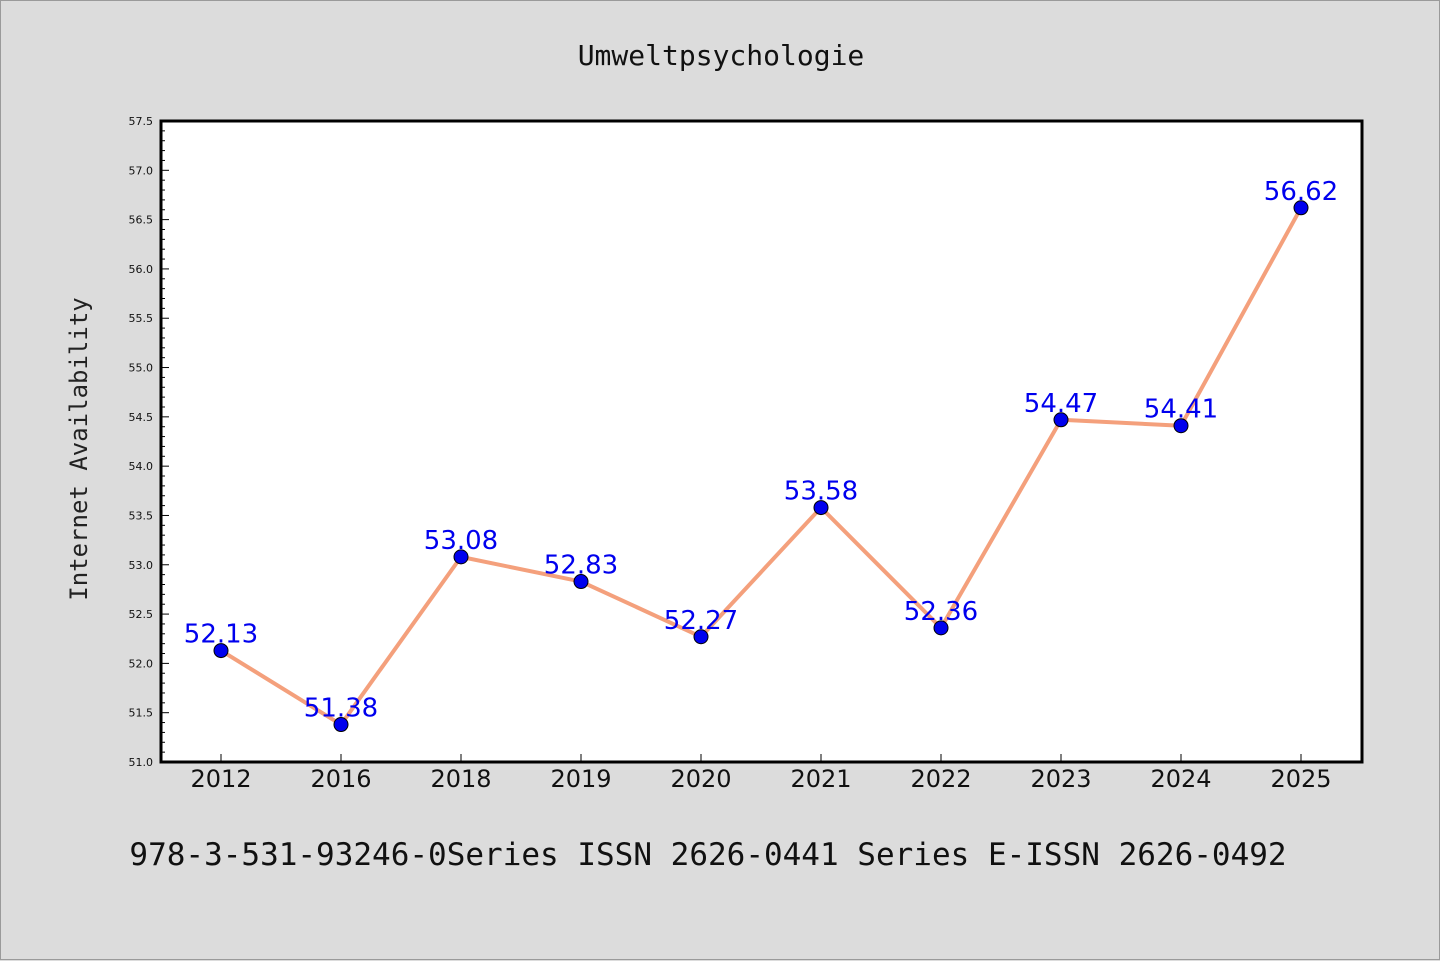 This screenshot has width=1440, height=961. I want to click on y-tick-label: 55.5, so click(141, 318).